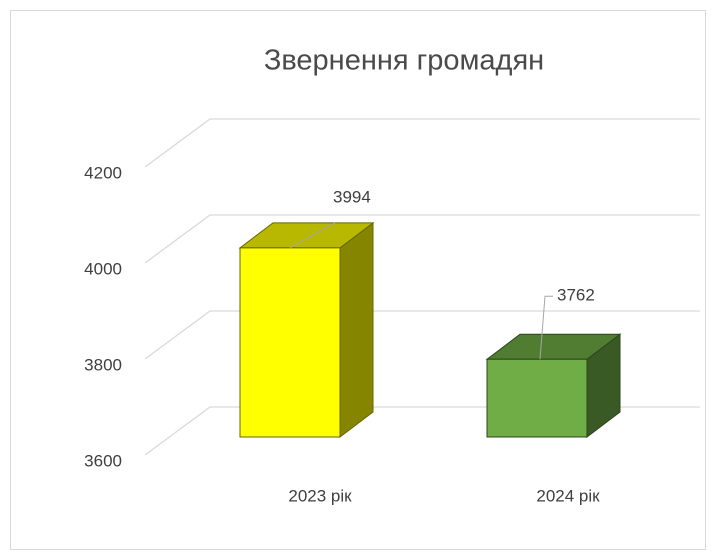  What do you see at coordinates (320, 495) in the screenshot?
I see `x-tick-label: 2023 рік` at bounding box center [320, 495].